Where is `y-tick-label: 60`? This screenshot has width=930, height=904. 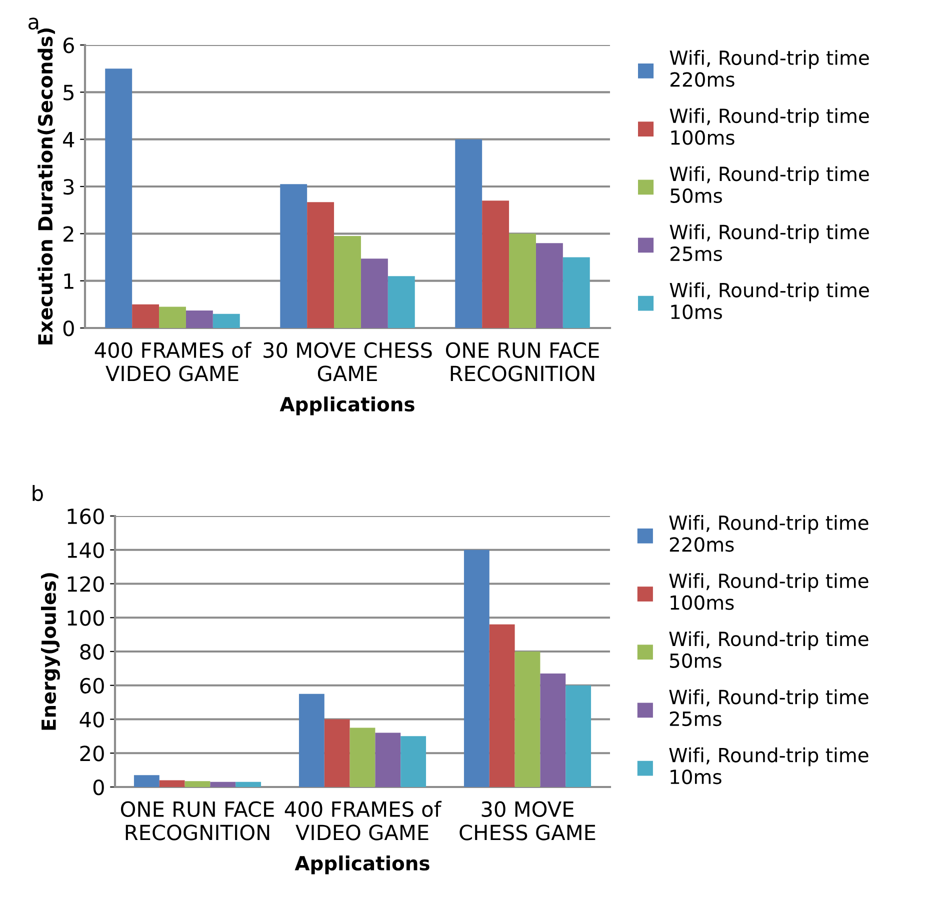
y-tick-label: 60 is located at coordinates (92, 686).